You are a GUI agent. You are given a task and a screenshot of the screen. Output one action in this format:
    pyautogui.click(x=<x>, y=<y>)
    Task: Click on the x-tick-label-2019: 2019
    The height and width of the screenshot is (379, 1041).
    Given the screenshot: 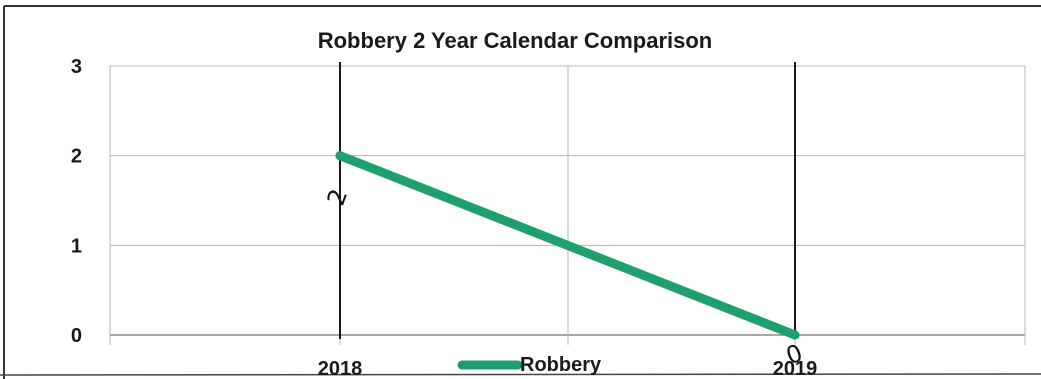 What is the action you would take?
    pyautogui.click(x=795, y=368)
    